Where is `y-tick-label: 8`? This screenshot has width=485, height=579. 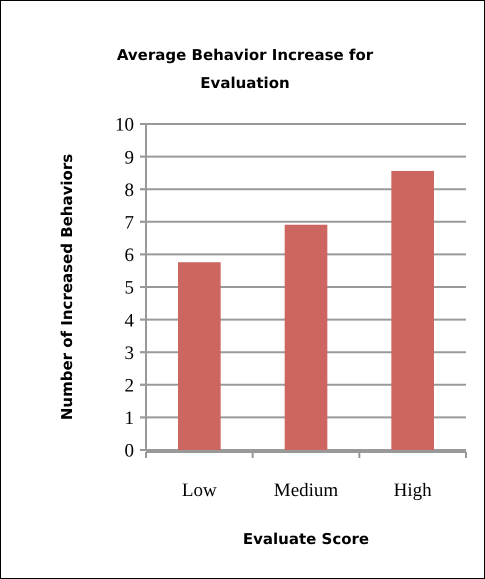
y-tick-label: 8 is located at coordinates (129, 190).